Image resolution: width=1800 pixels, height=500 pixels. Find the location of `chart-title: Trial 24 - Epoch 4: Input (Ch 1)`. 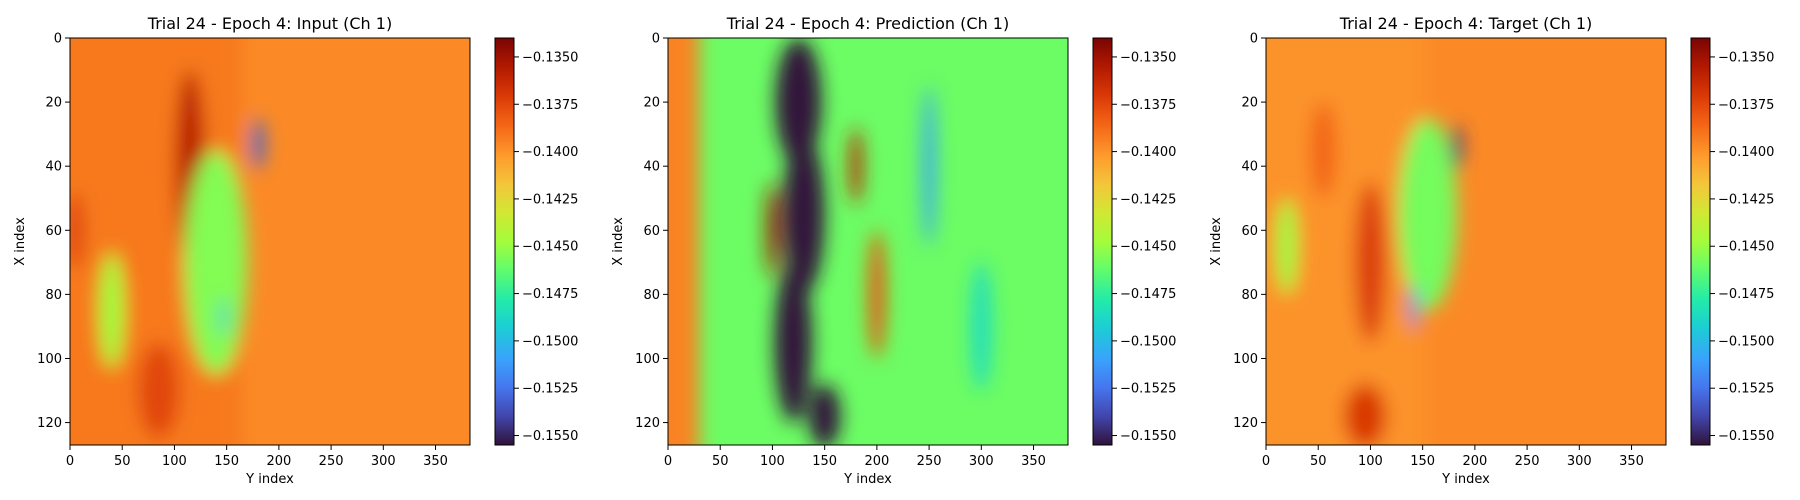

chart-title: Trial 24 - Epoch 4: Input (Ch 1) is located at coordinates (269, 23).